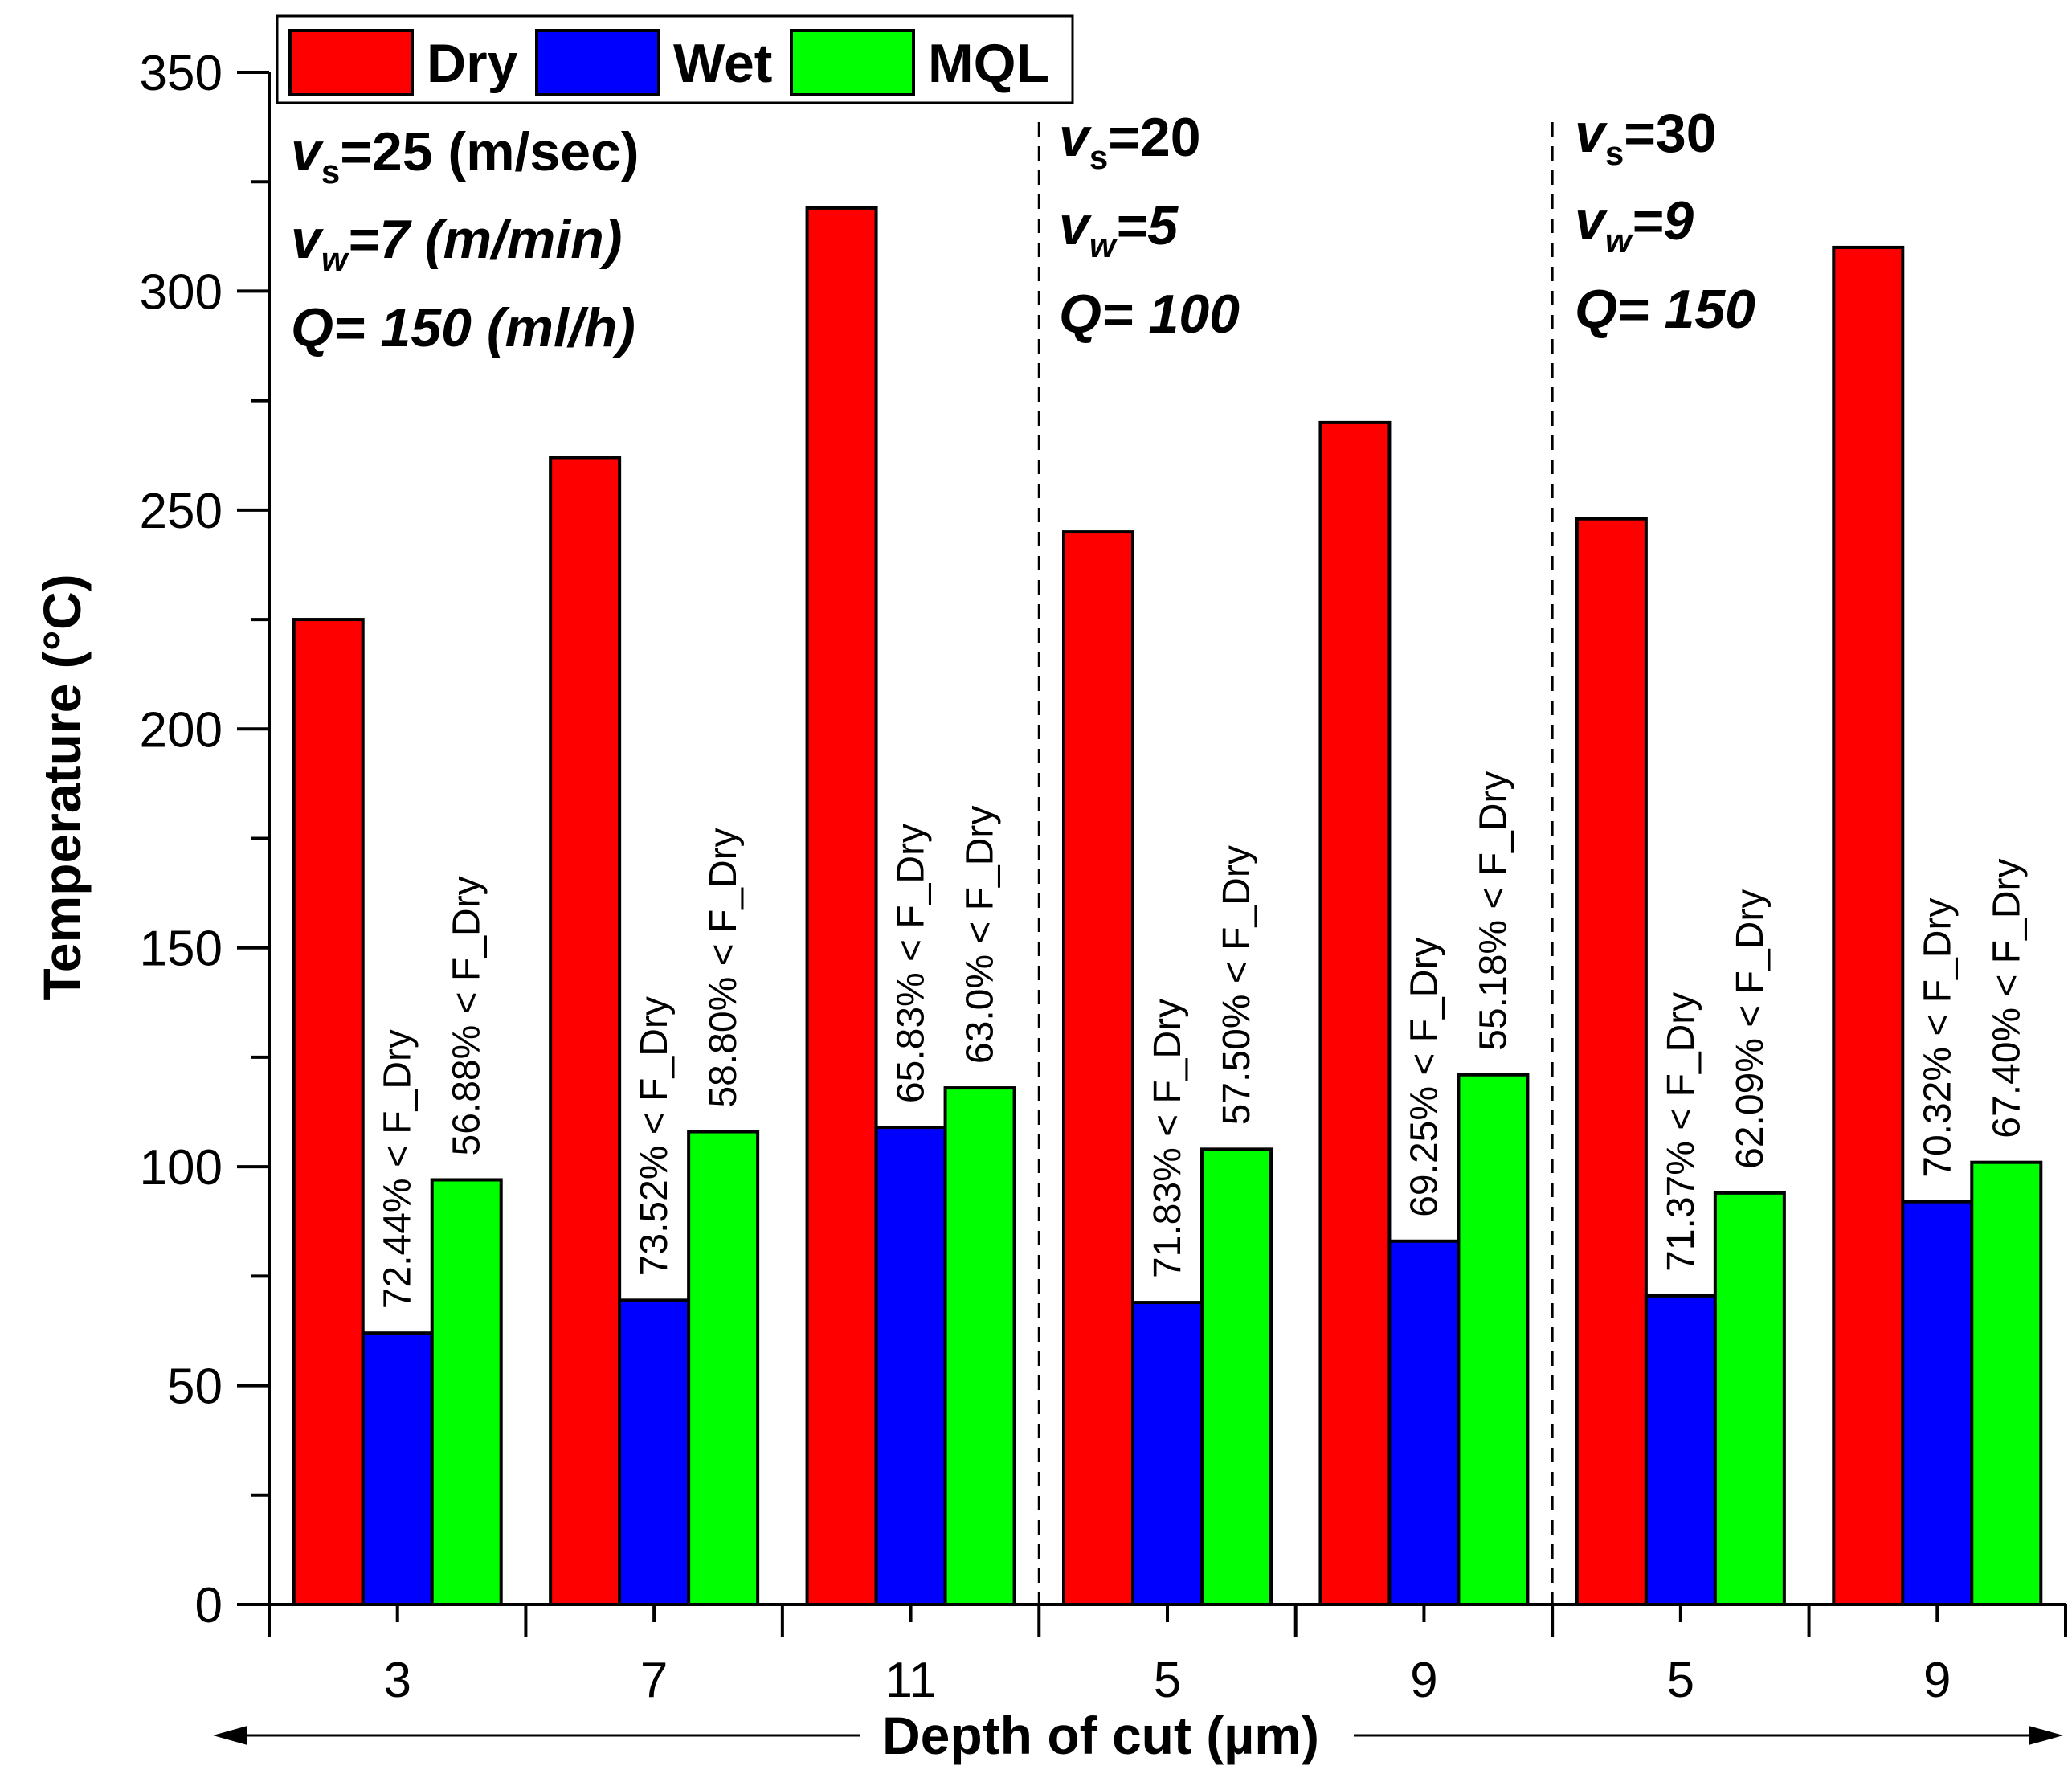 The height and width of the screenshot is (1778, 2072). What do you see at coordinates (654, 1681) in the screenshot?
I see `x-tick-label-2: 7` at bounding box center [654, 1681].